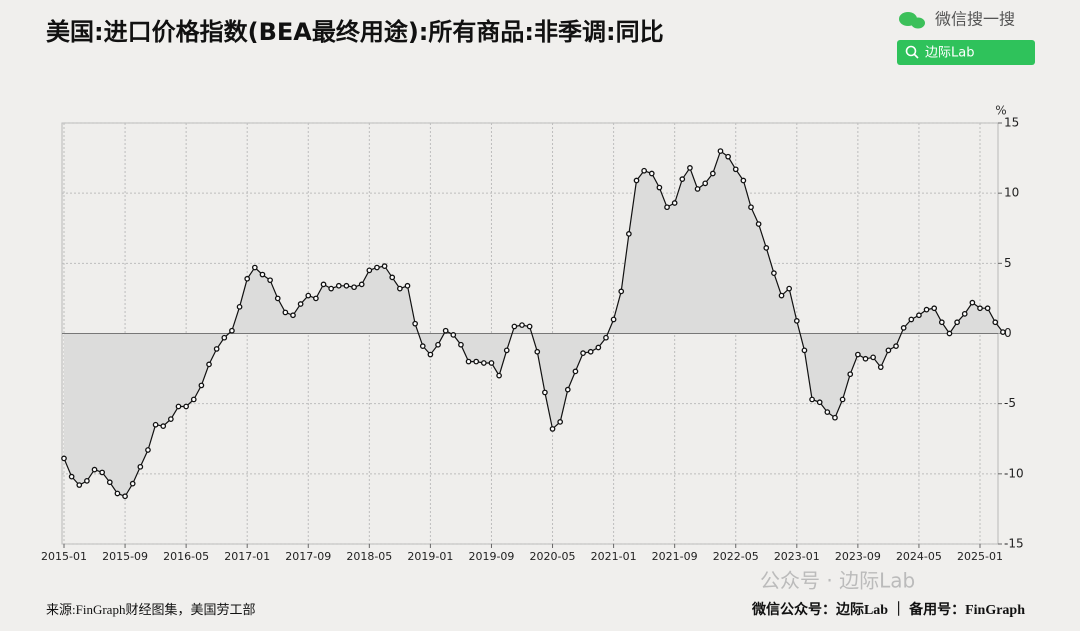 The height and width of the screenshot is (631, 1080). I want to click on search-button, so click(966, 52).